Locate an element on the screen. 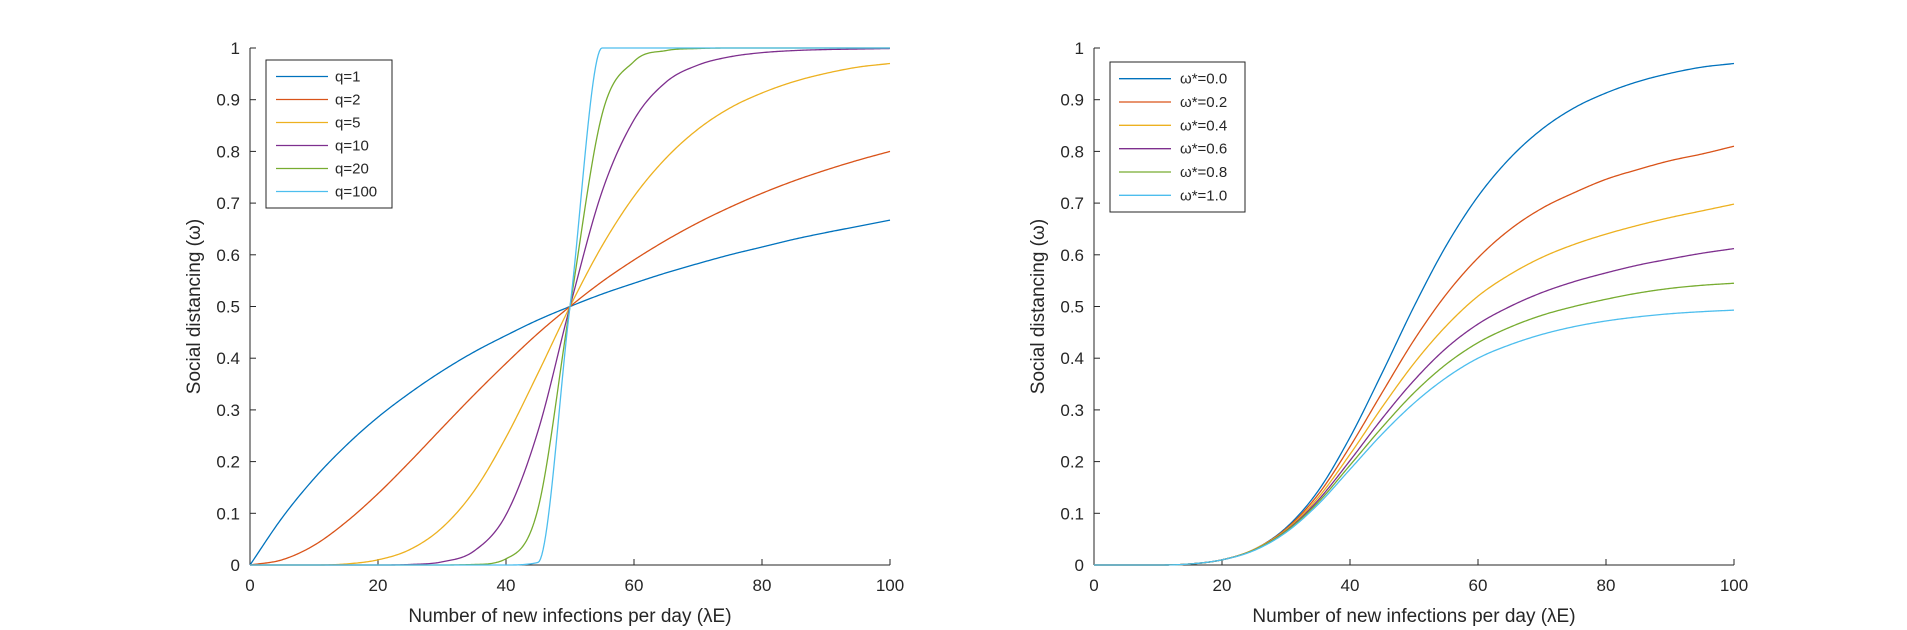 Image resolution: width=1907 pixels, height=630 pixels. legend-entry: q=10 is located at coordinates (352, 146).